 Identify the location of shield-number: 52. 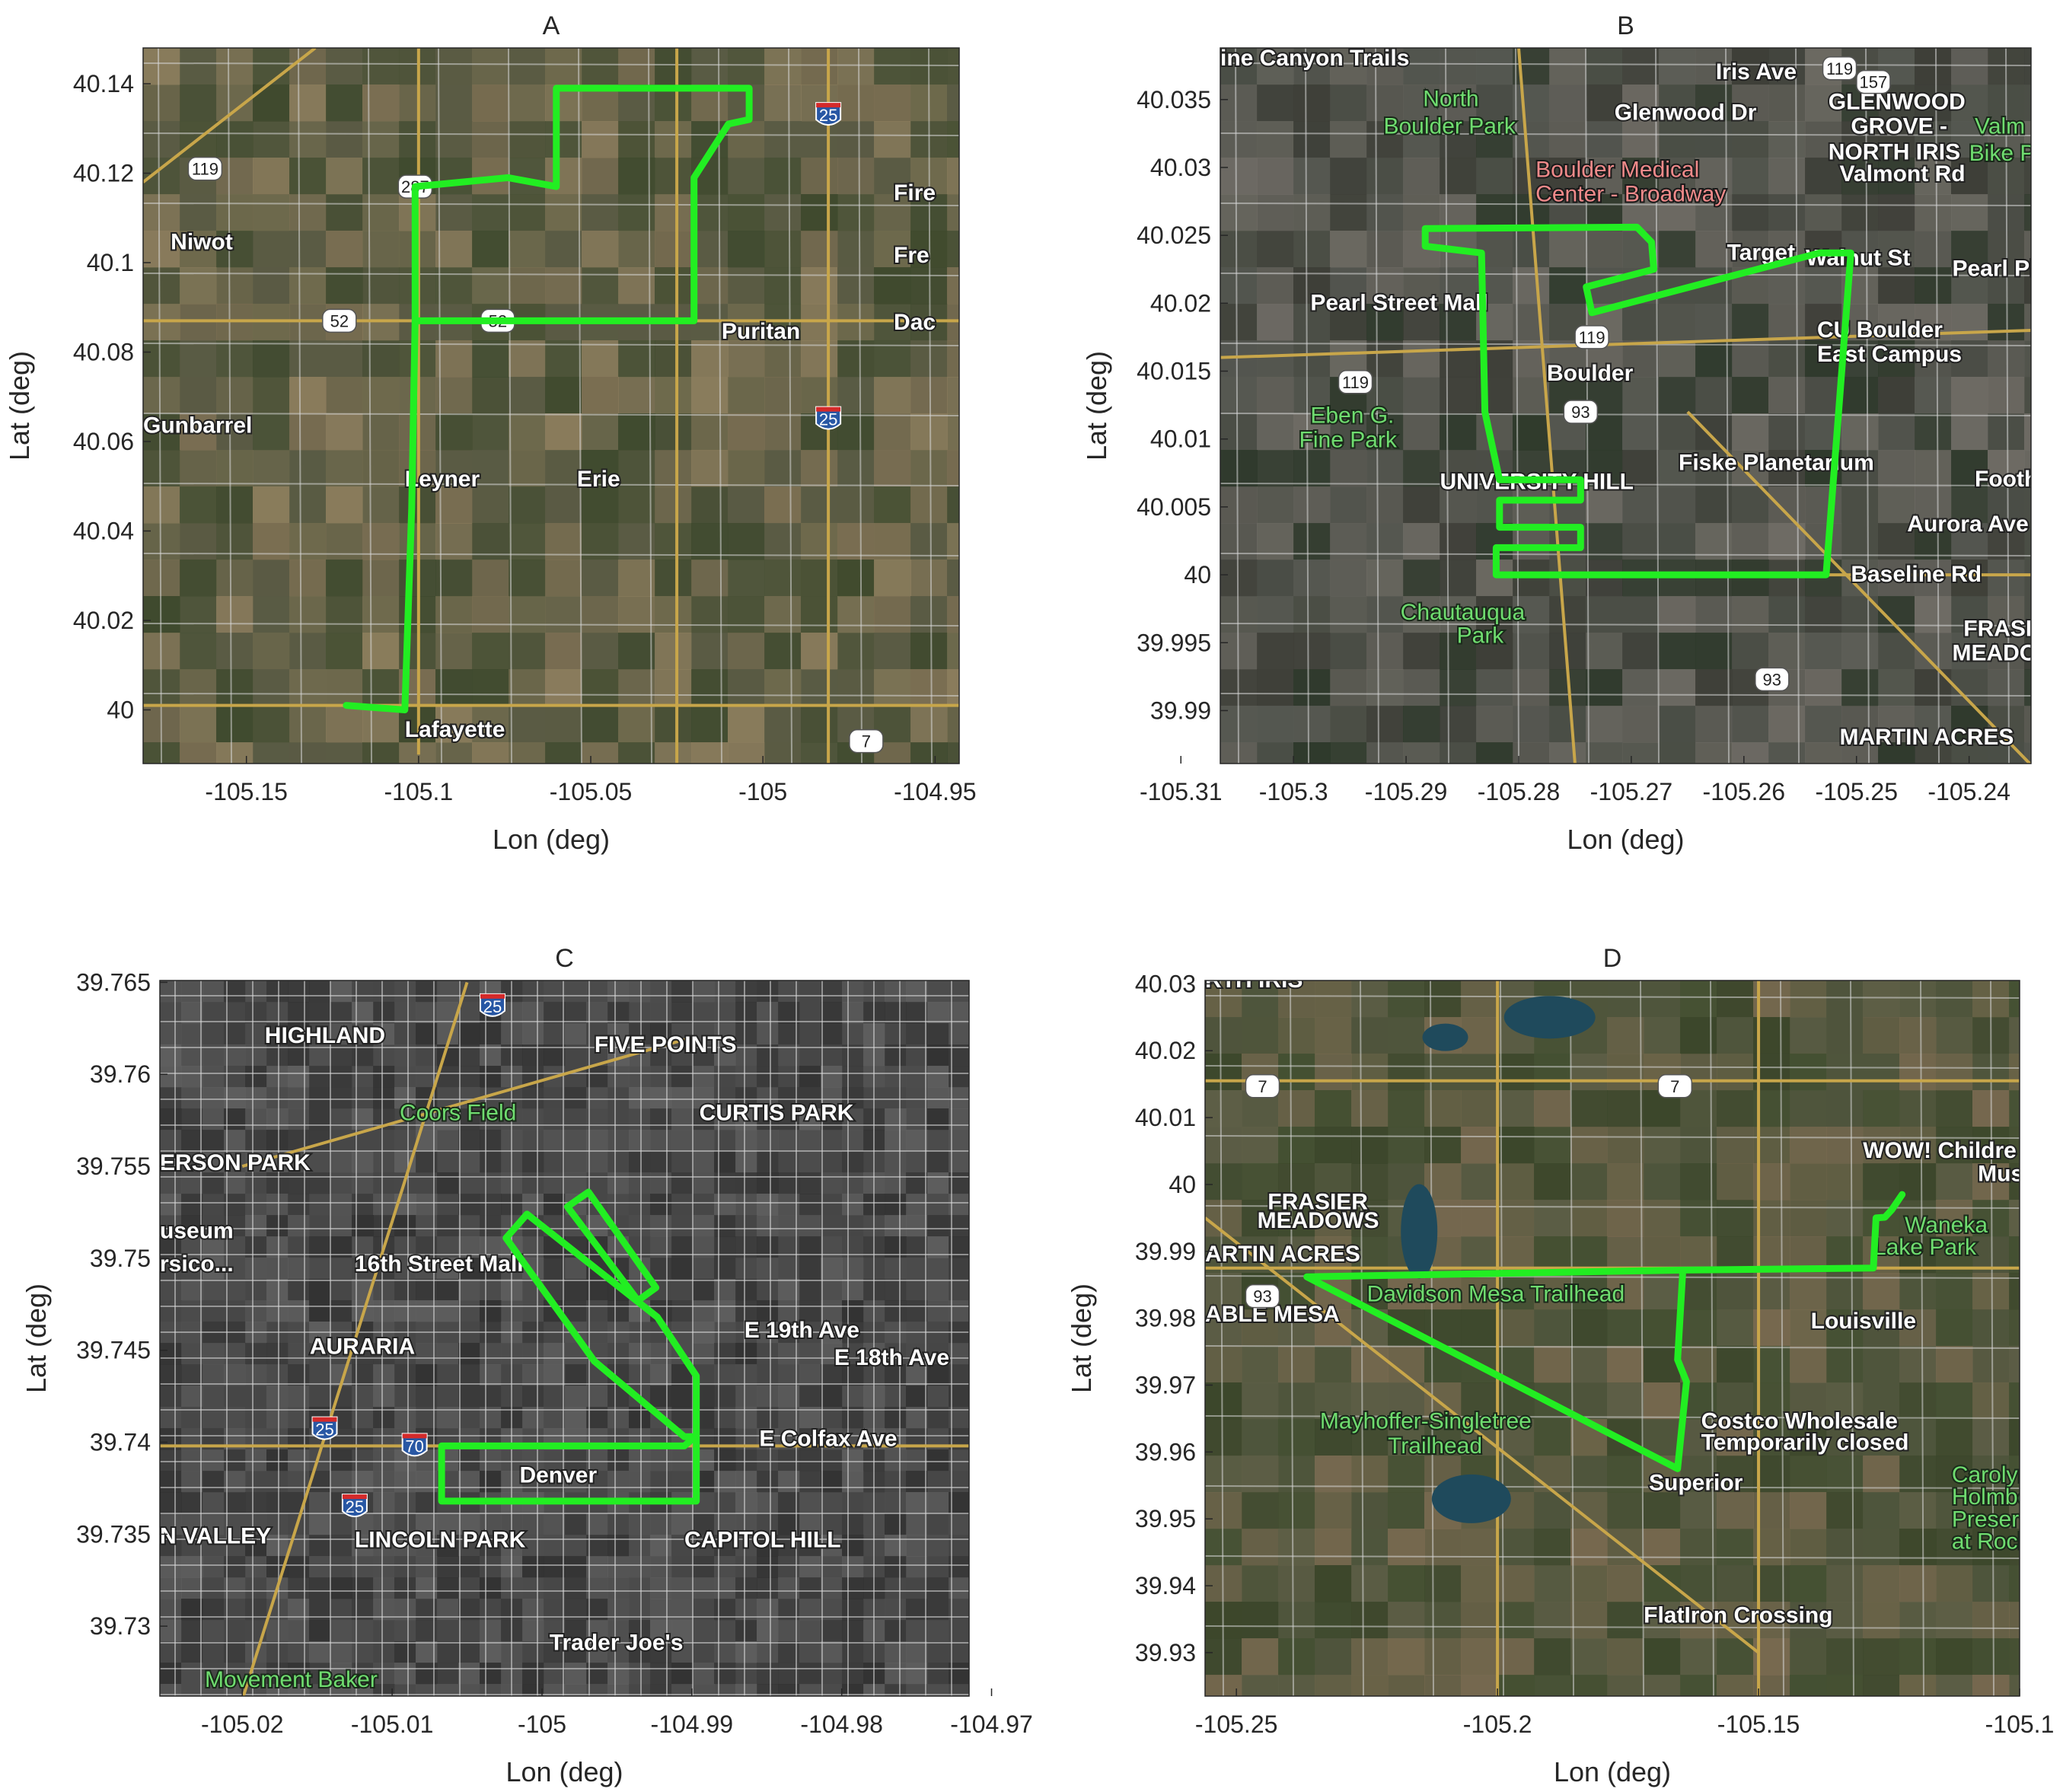
(339, 320).